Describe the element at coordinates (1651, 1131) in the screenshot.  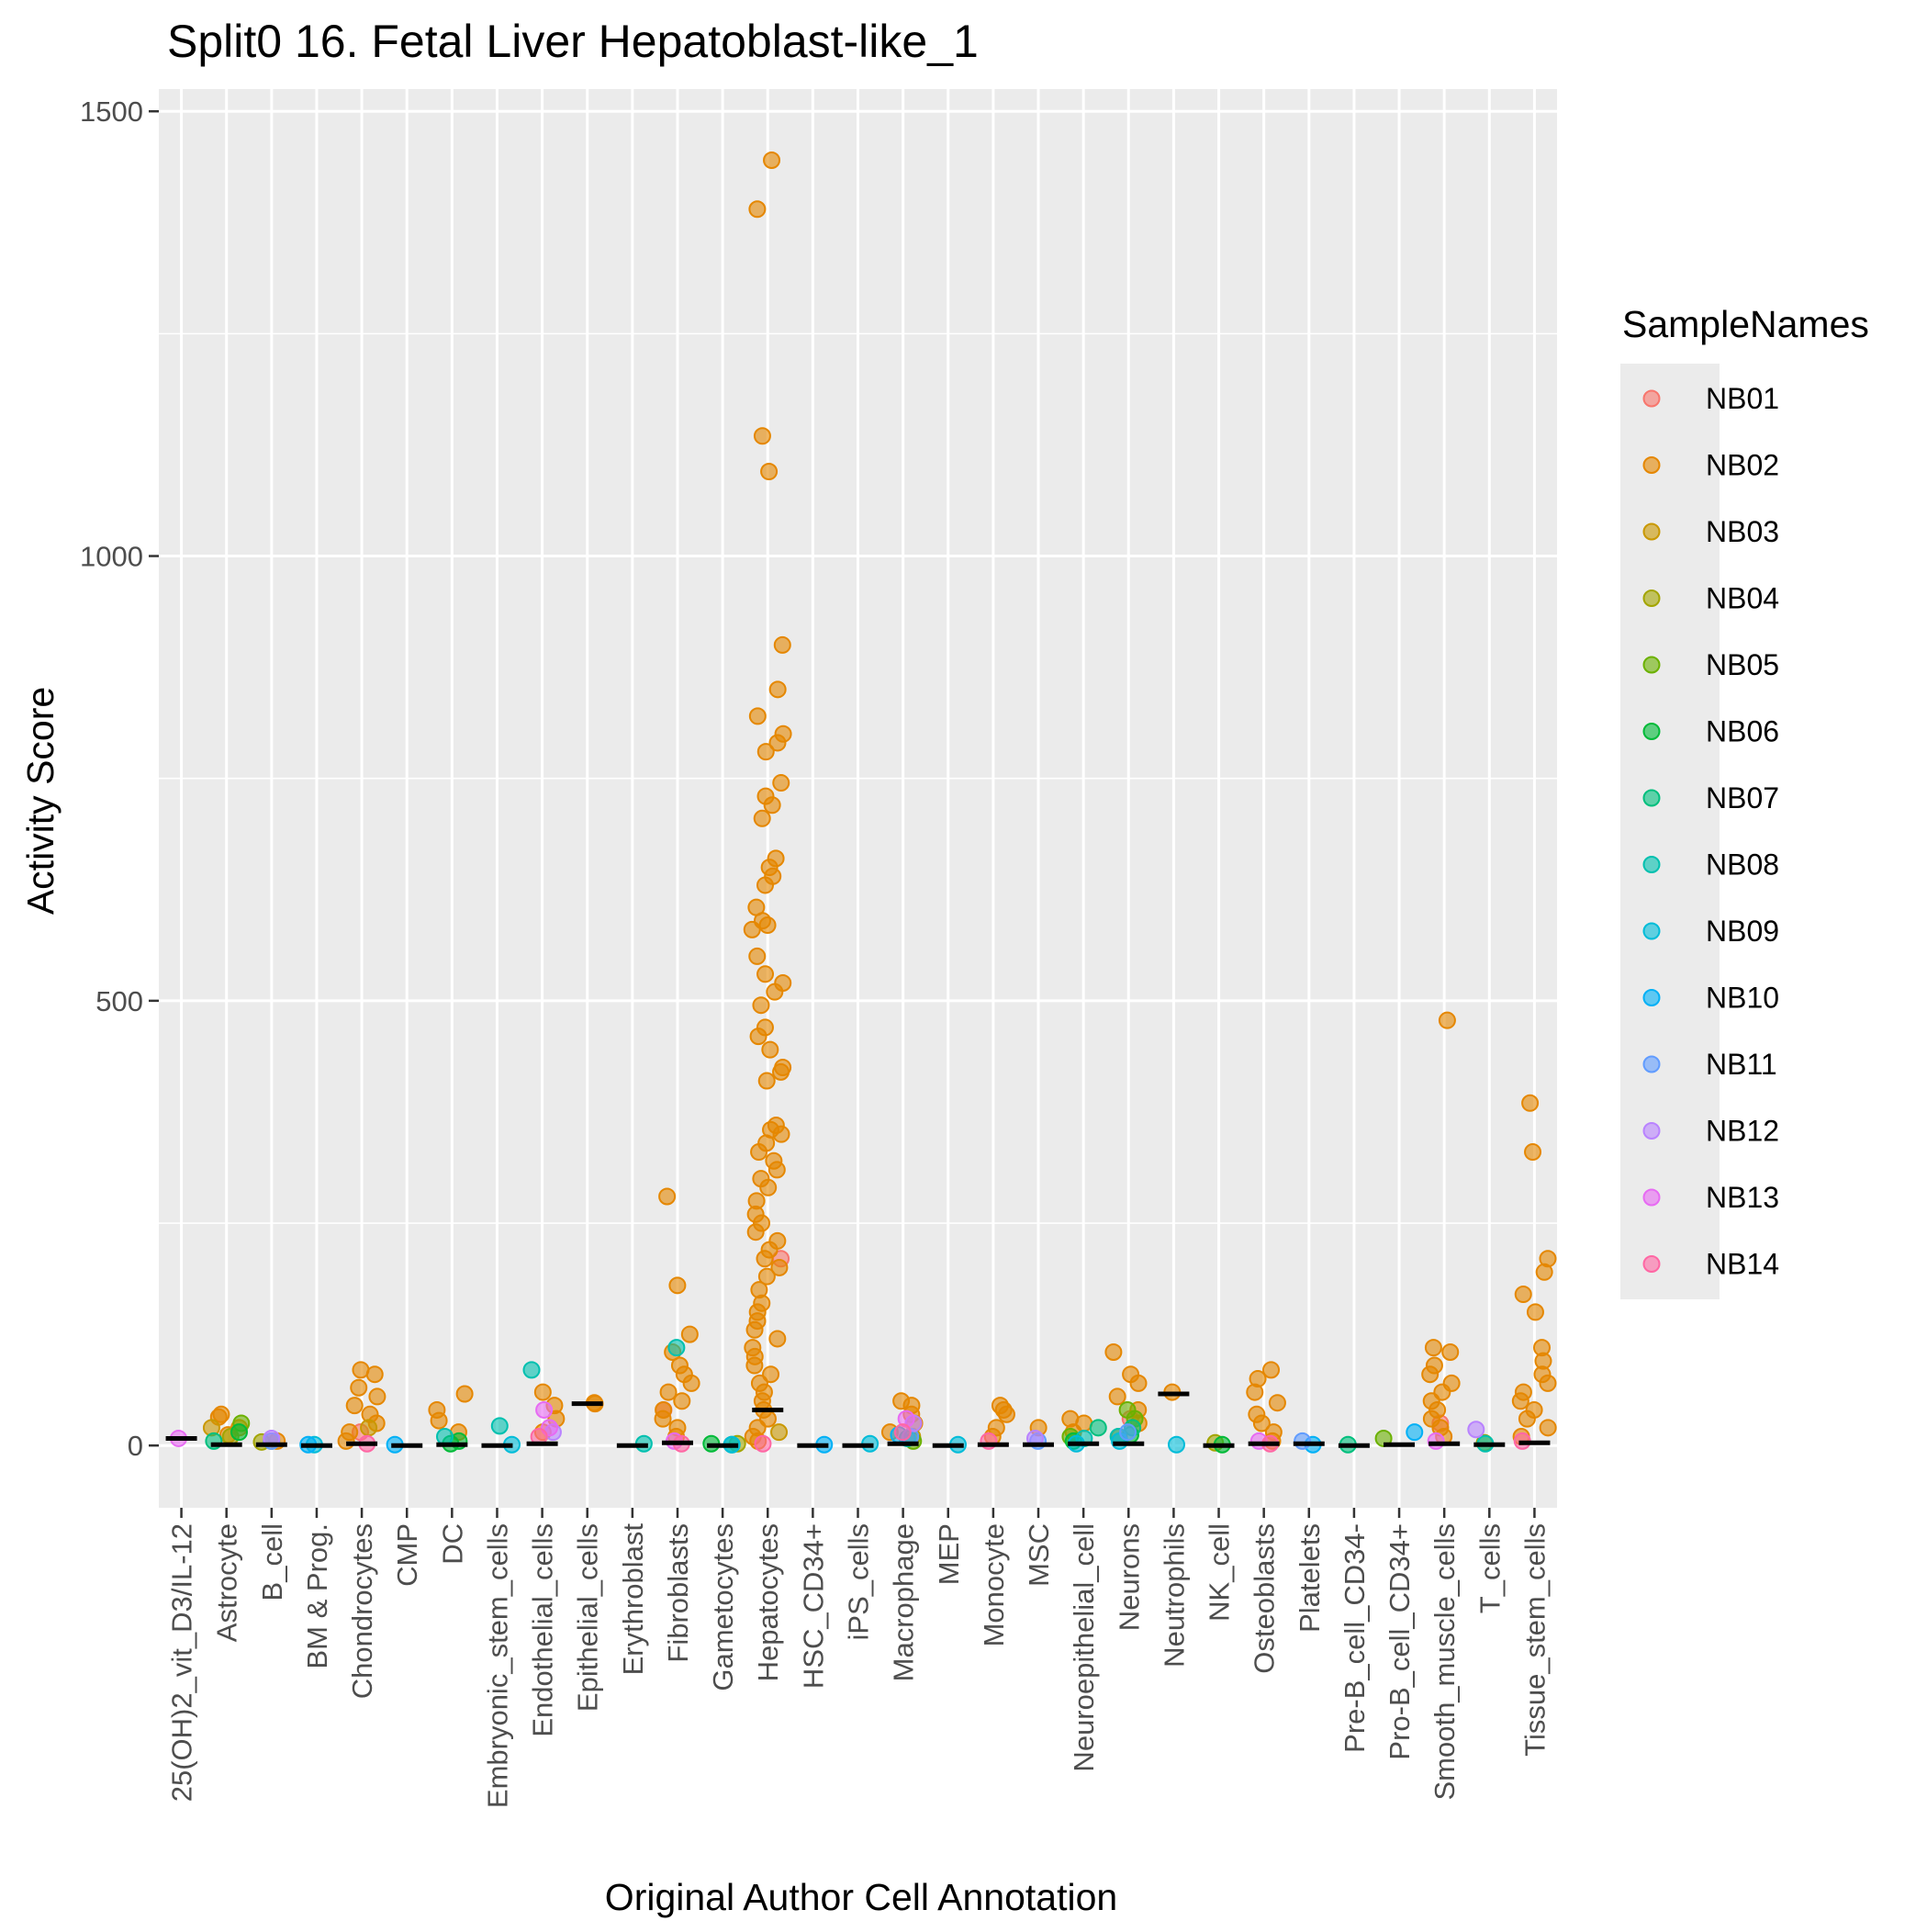
I see `legend-key-nb12` at that location.